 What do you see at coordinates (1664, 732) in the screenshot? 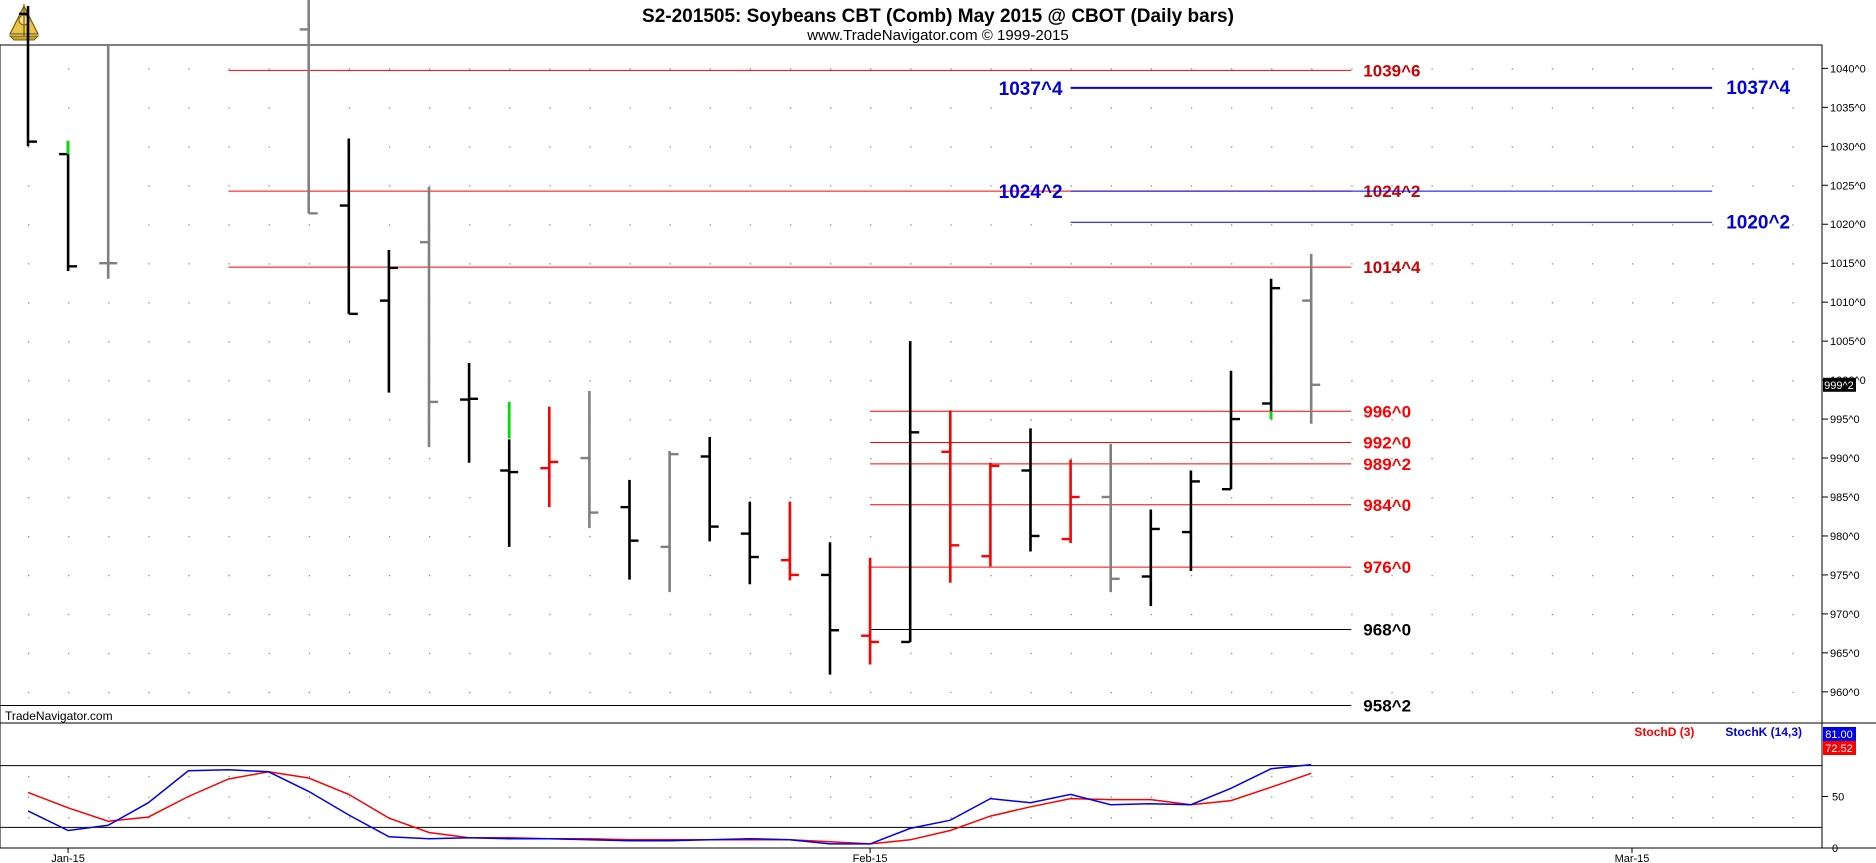
I see `legend-item: StochD (3)` at bounding box center [1664, 732].